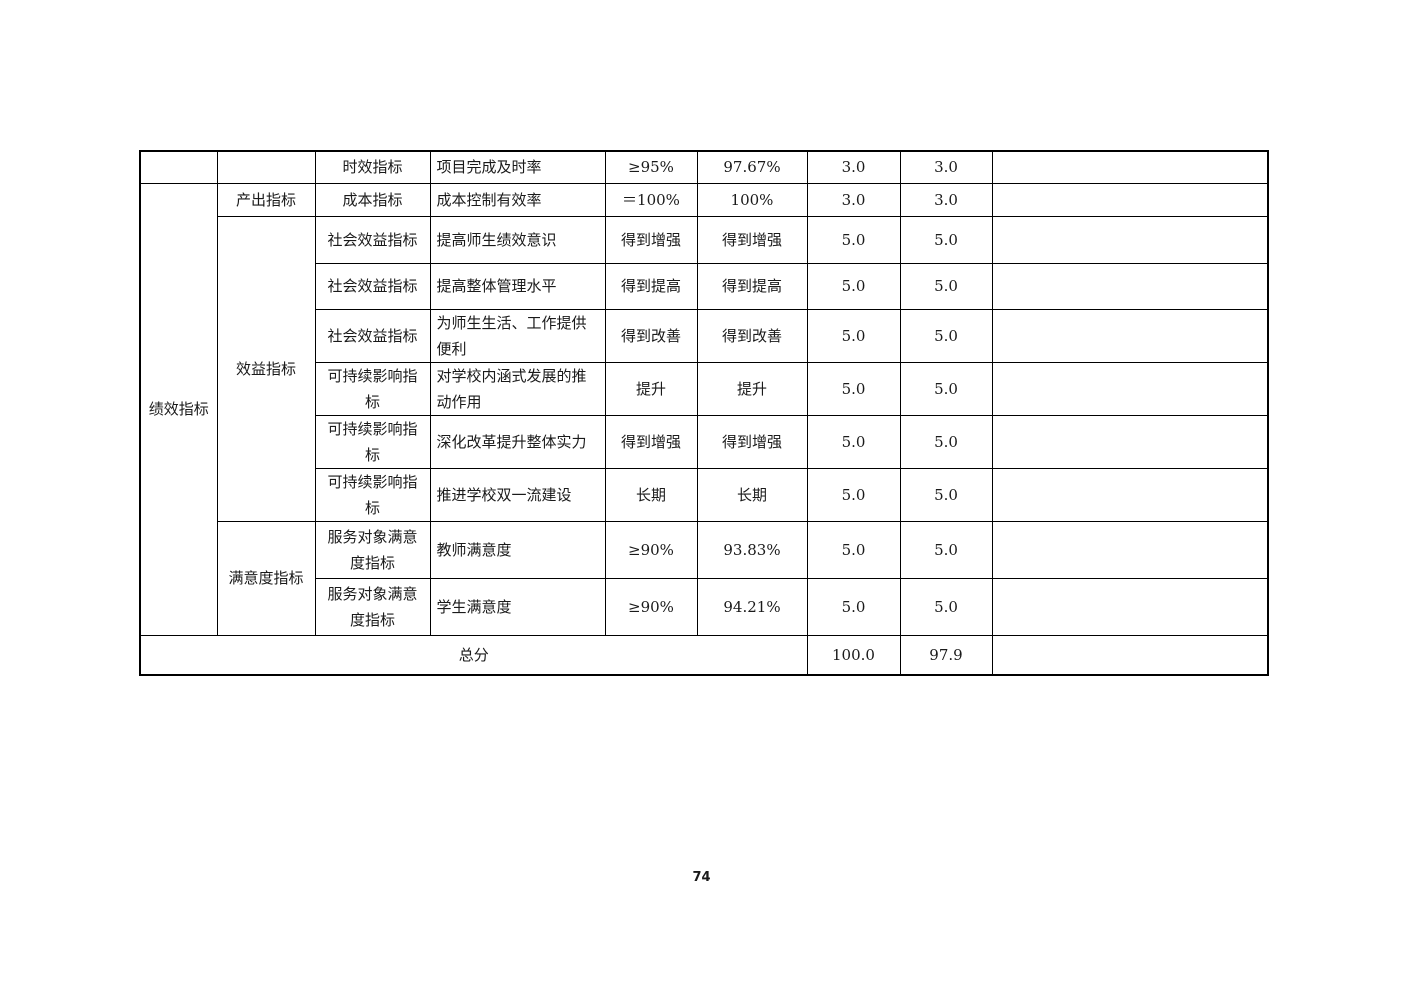 The width and height of the screenshot is (1403, 992). What do you see at coordinates (946, 655) in the screenshot?
I see `cell-total-score: 97.9` at bounding box center [946, 655].